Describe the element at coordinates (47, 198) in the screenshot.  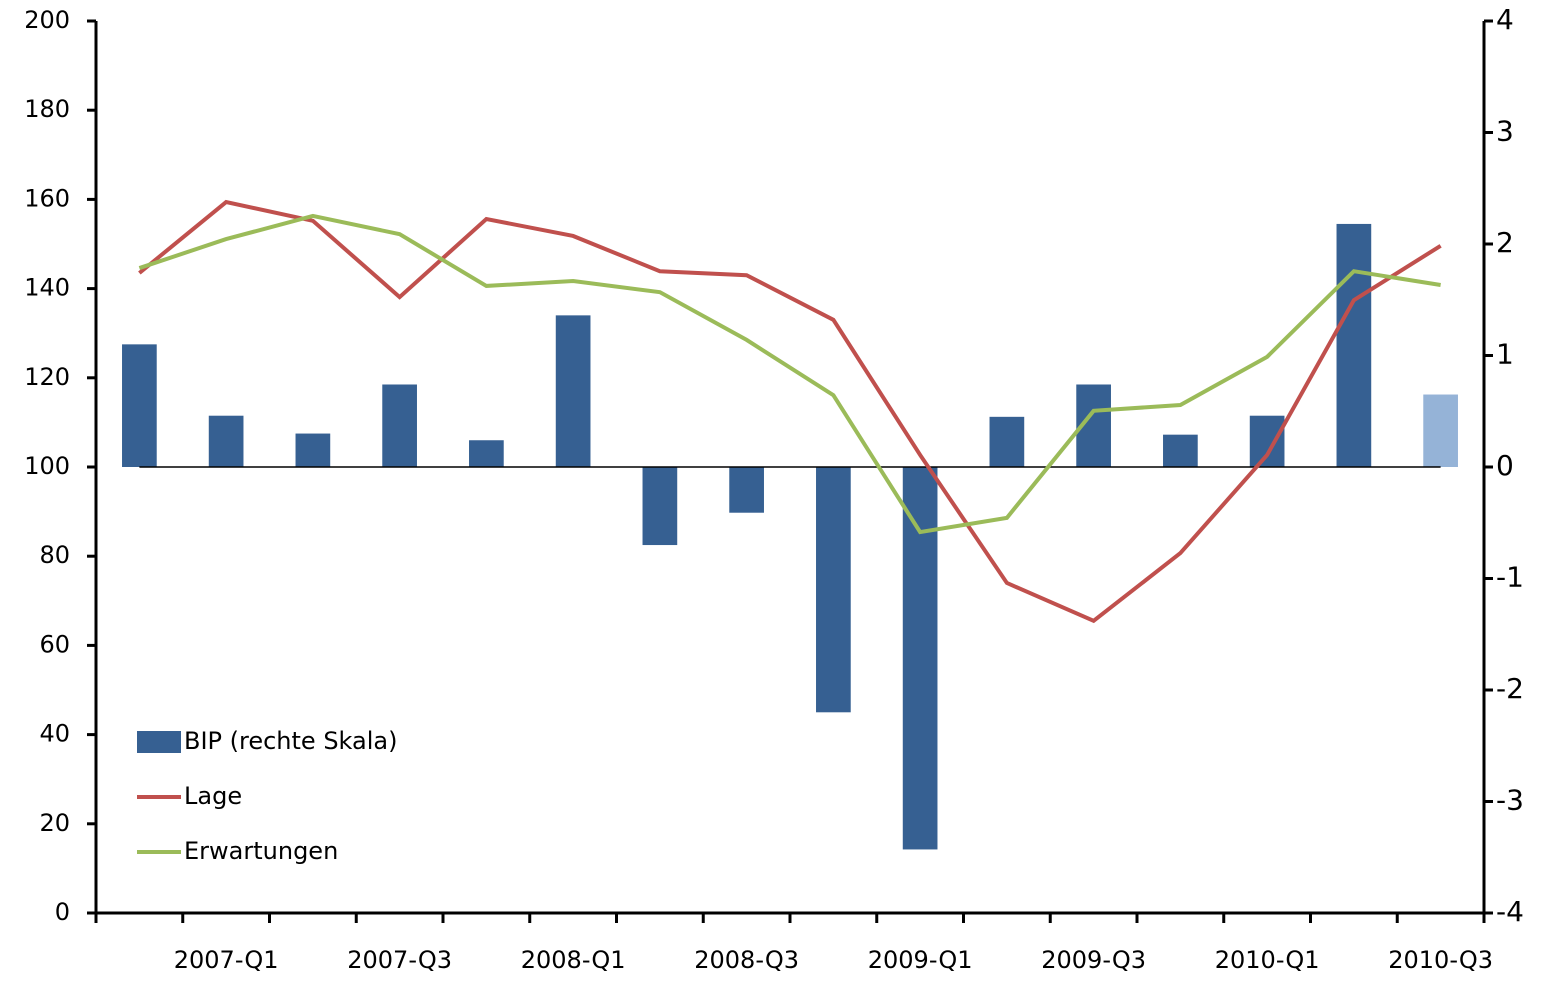
I see `y-tick-label: 160` at that location.